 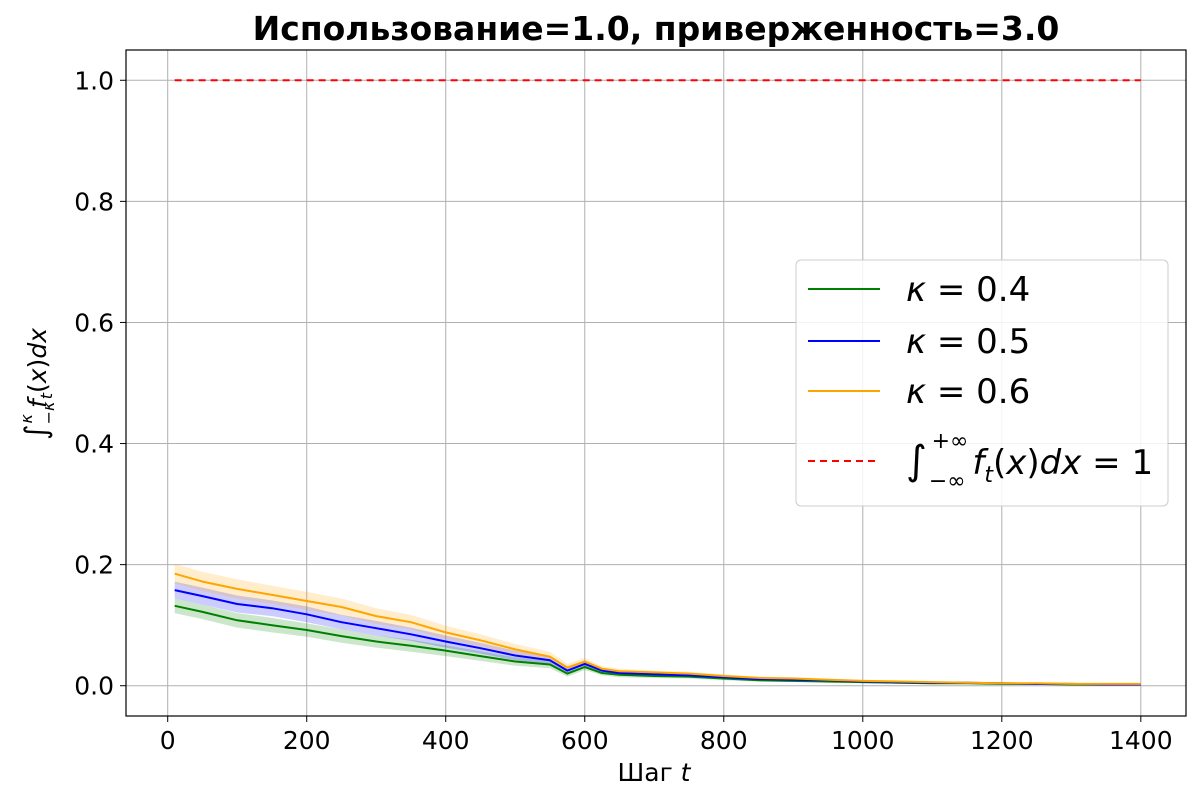 What do you see at coordinates (655, 772) in the screenshot?
I see `x-axis-label: Шаг t` at bounding box center [655, 772].